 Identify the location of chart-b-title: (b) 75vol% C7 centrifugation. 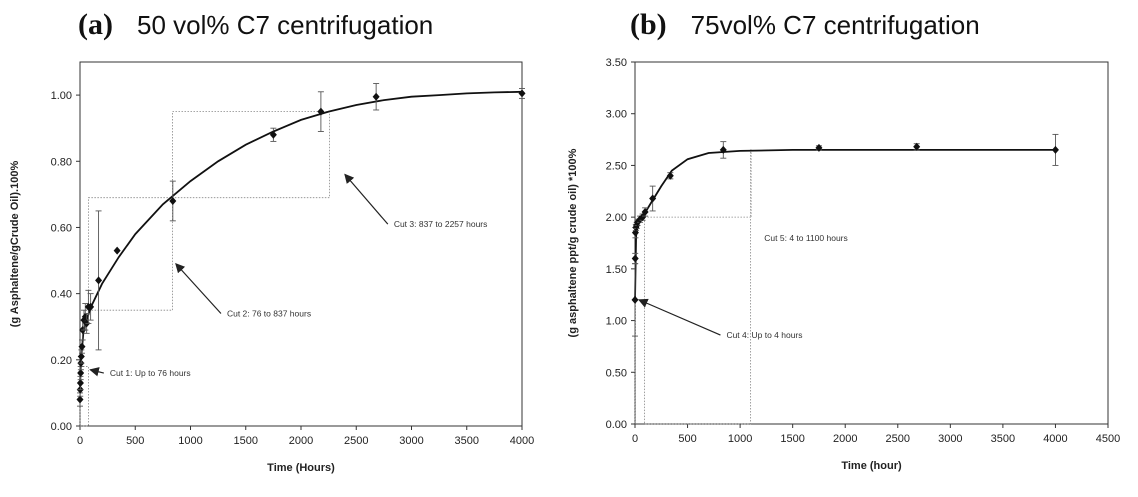
(805, 25).